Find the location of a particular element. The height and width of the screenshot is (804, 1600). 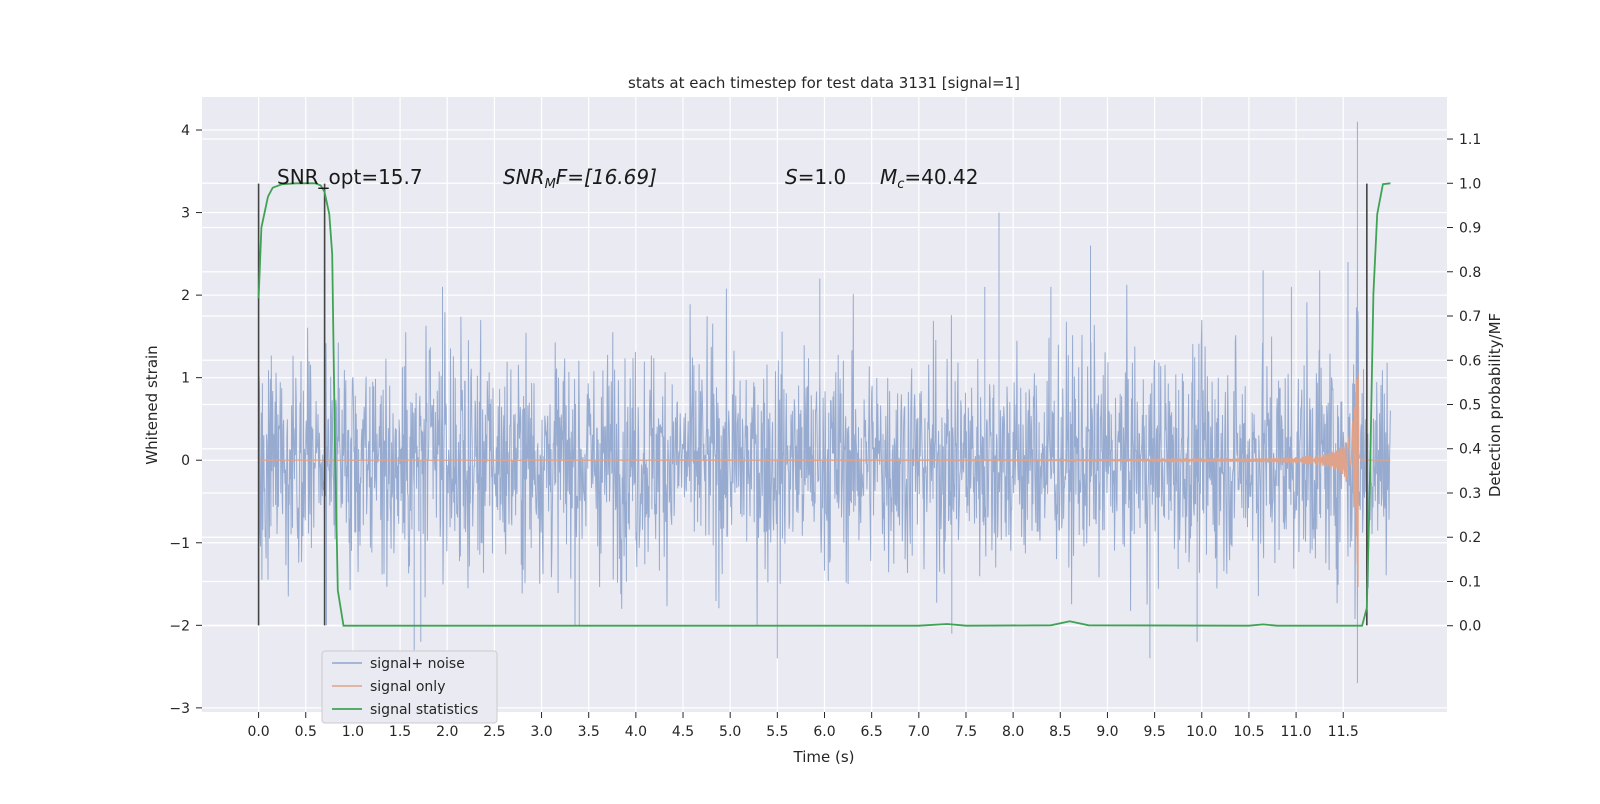

y2-tick-label: 0.4 is located at coordinates (1470, 450).